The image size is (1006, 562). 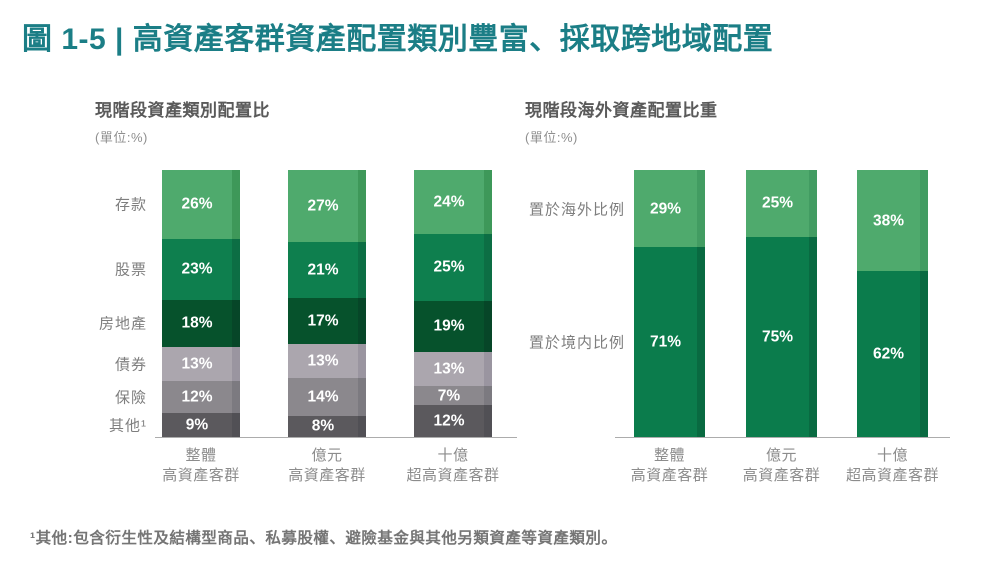 I want to click on footnote: ¹其他:包含衍生性及結構型商品、私募股權、避險基金與其他另類資產等資產類別。, so click(x=324, y=538).